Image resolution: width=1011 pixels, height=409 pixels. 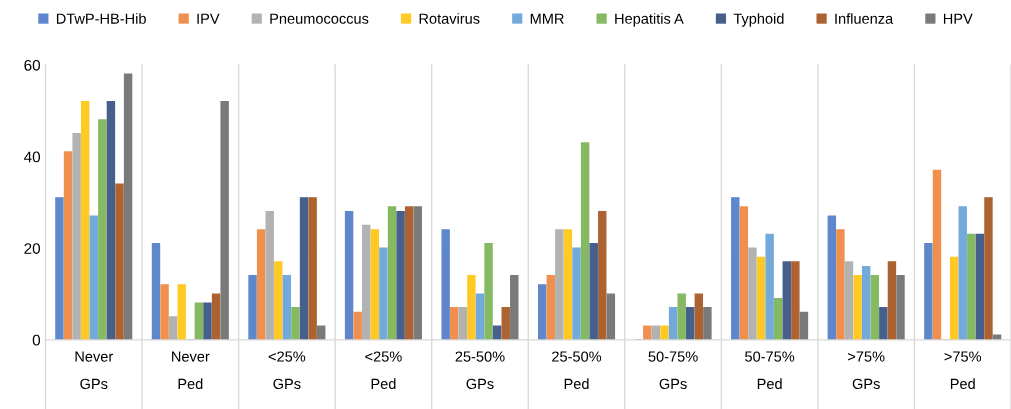 What do you see at coordinates (864, 18) in the screenshot?
I see `legend-label: Influenza` at bounding box center [864, 18].